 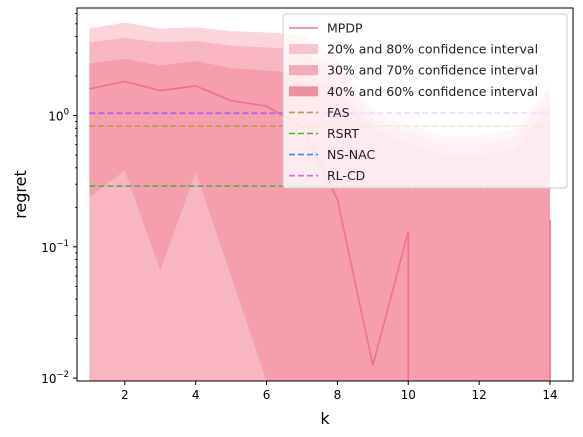 What do you see at coordinates (55, 247) in the screenshot?
I see `y-tick-label: 10⁻¹` at bounding box center [55, 247].